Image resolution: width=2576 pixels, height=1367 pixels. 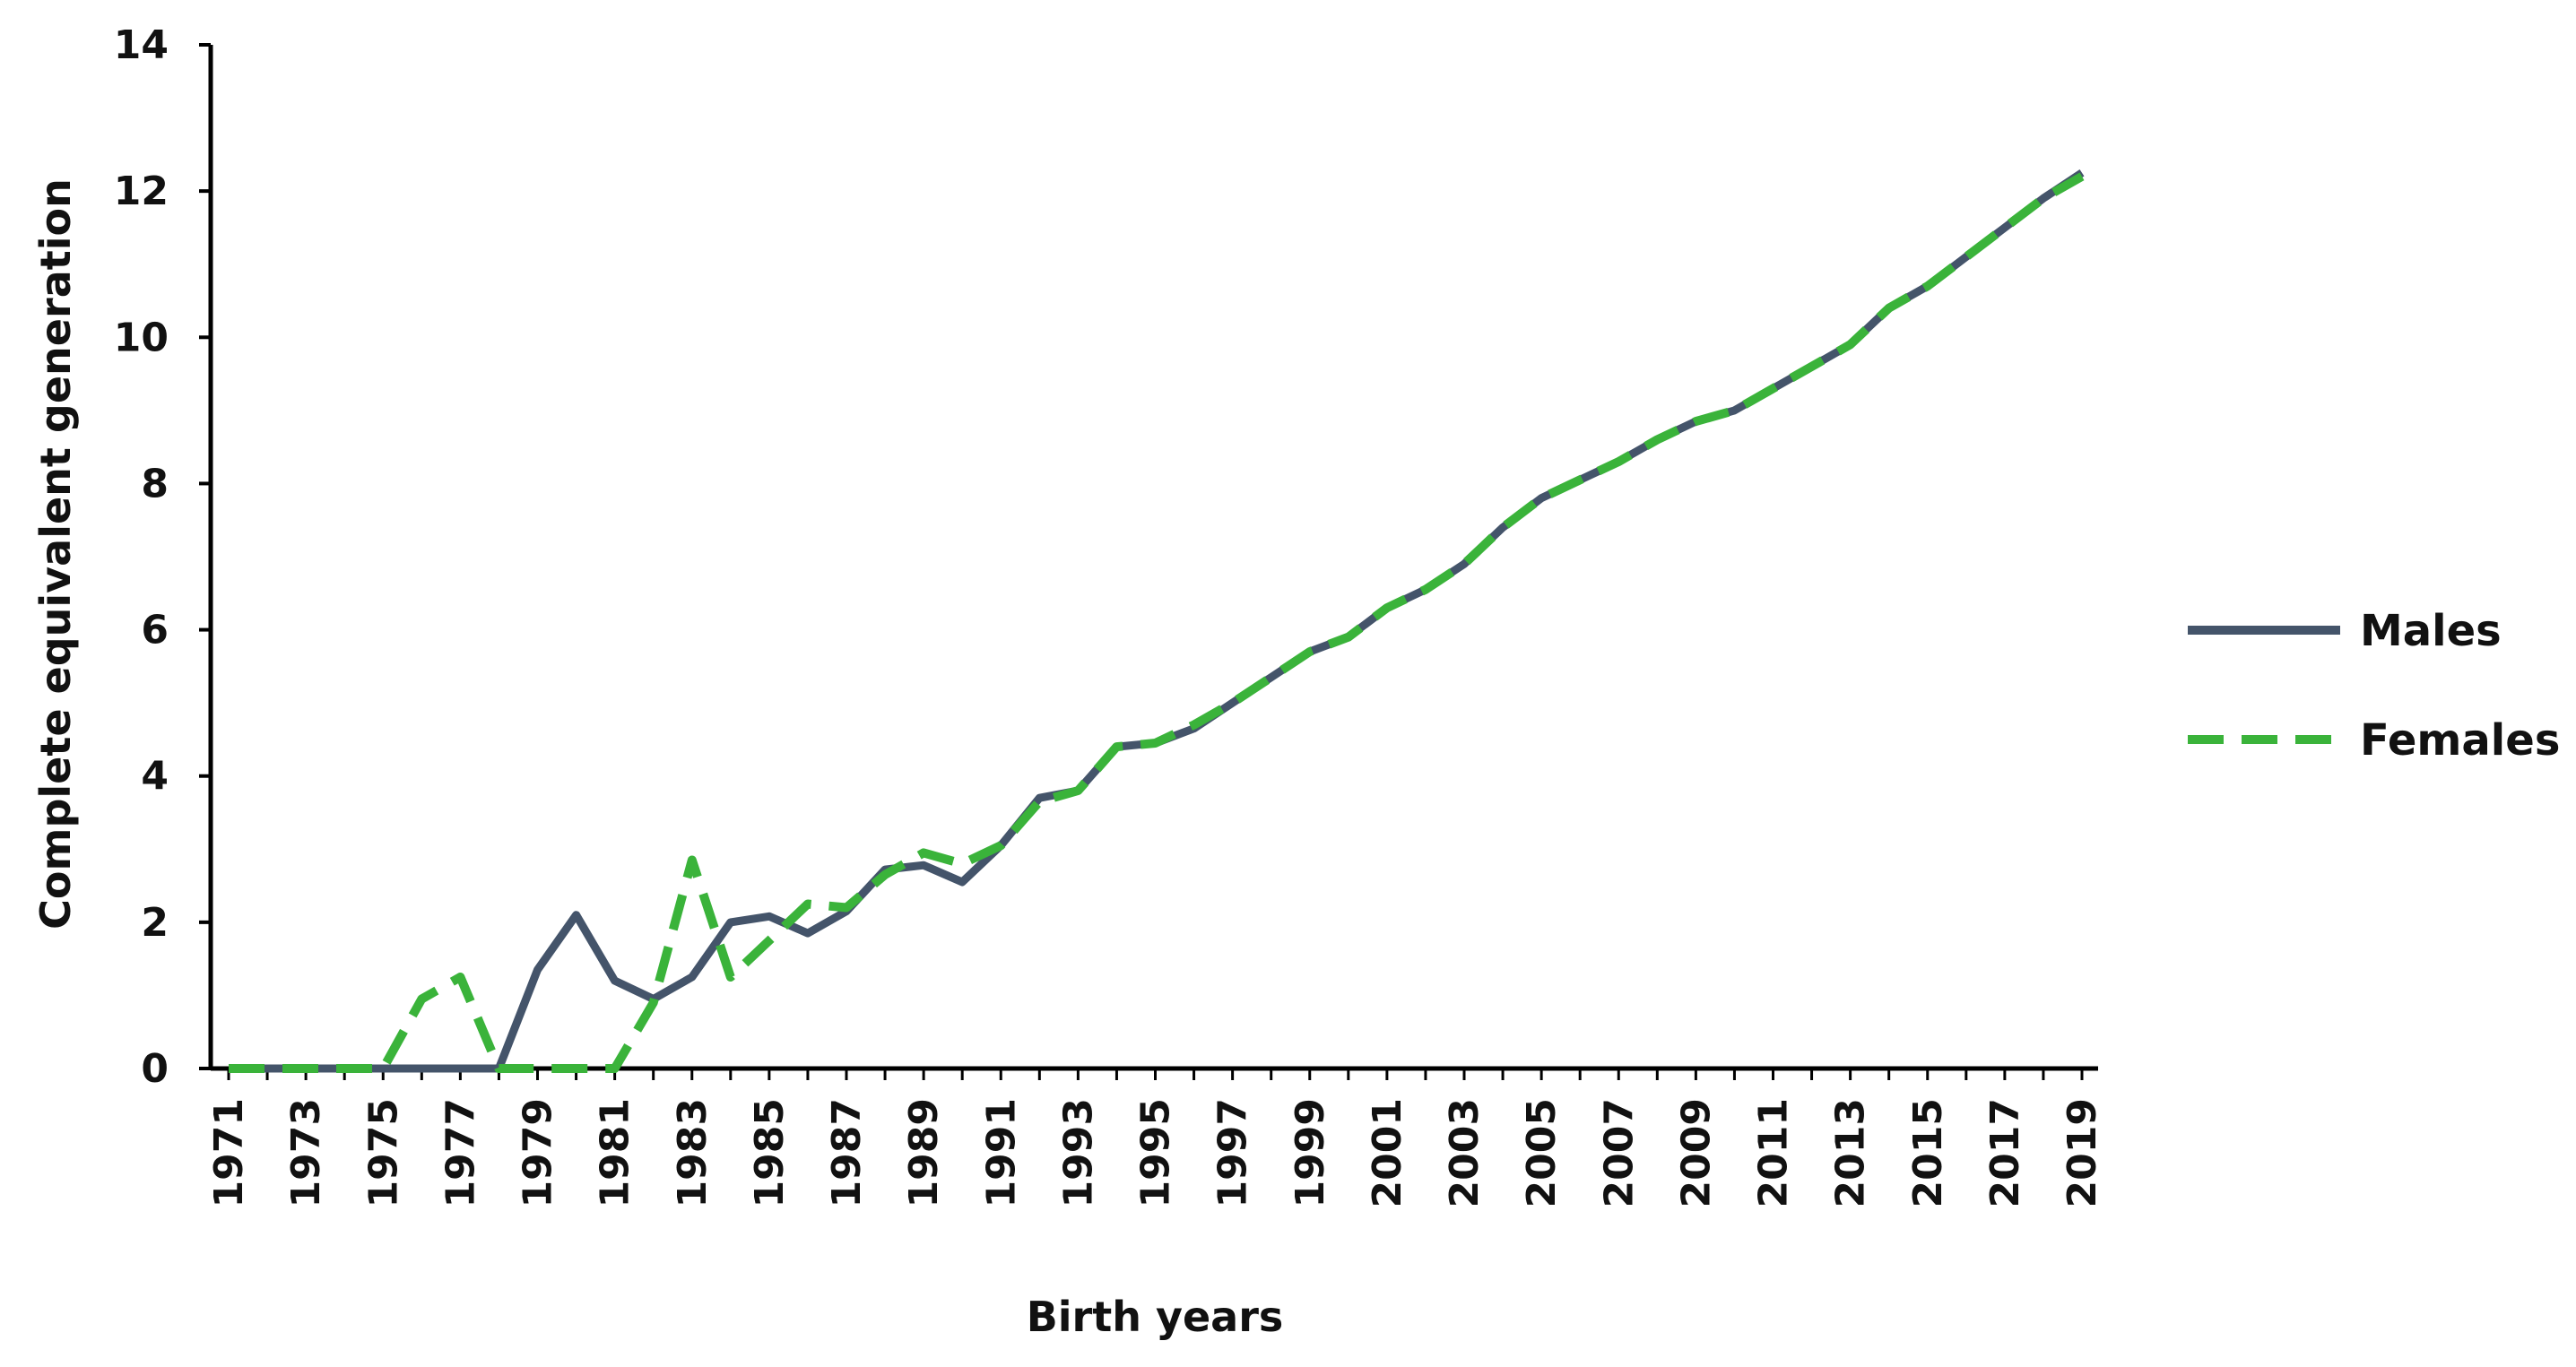 What do you see at coordinates (155, 1069) in the screenshot?
I see `y-tick-label: 0` at bounding box center [155, 1069].